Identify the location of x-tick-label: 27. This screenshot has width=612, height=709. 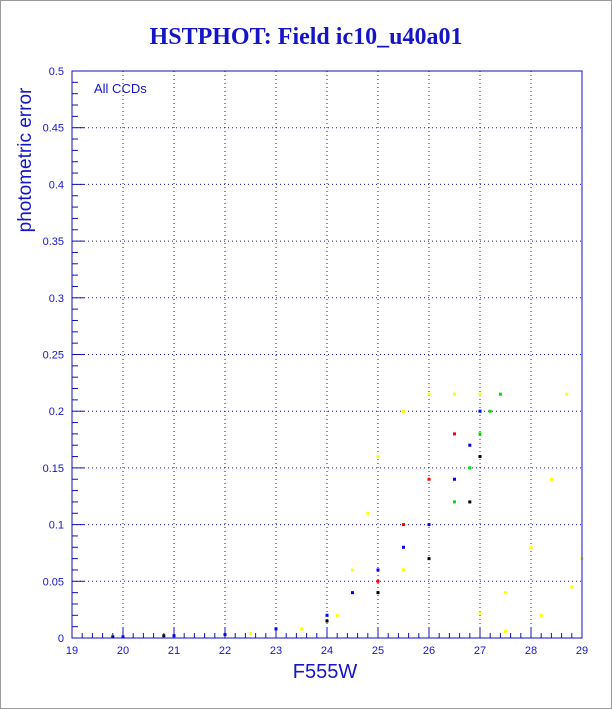
(480, 651).